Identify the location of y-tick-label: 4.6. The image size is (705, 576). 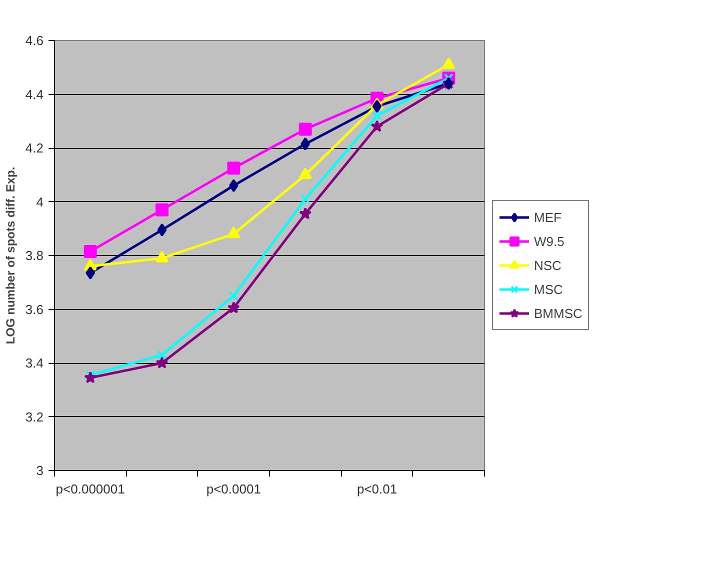
(34, 40).